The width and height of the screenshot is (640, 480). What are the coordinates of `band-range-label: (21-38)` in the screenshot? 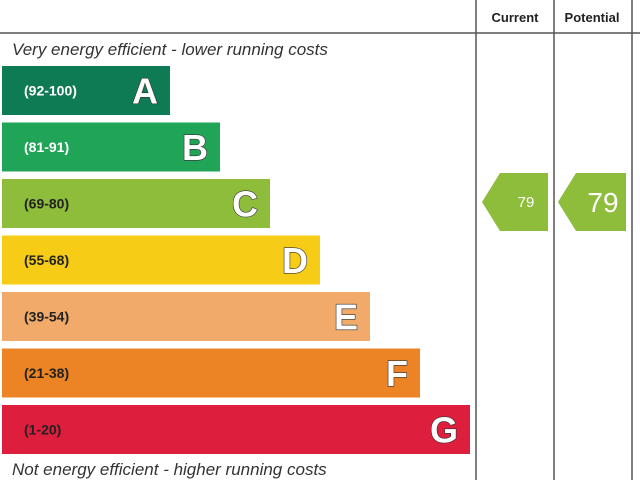 It's located at (46, 373).